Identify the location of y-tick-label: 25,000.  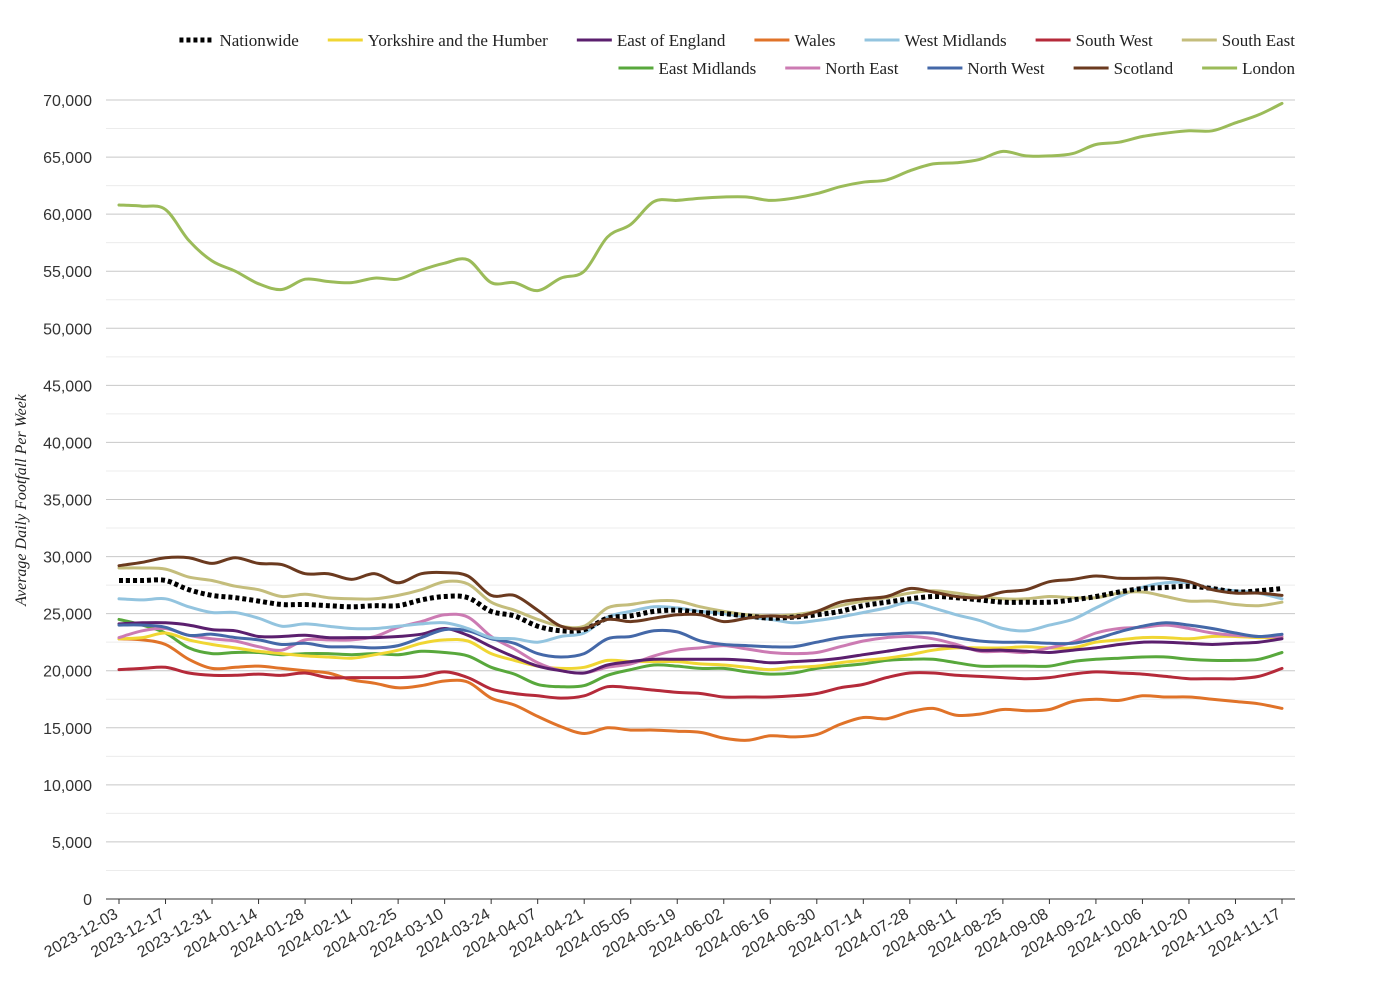
(67, 615).